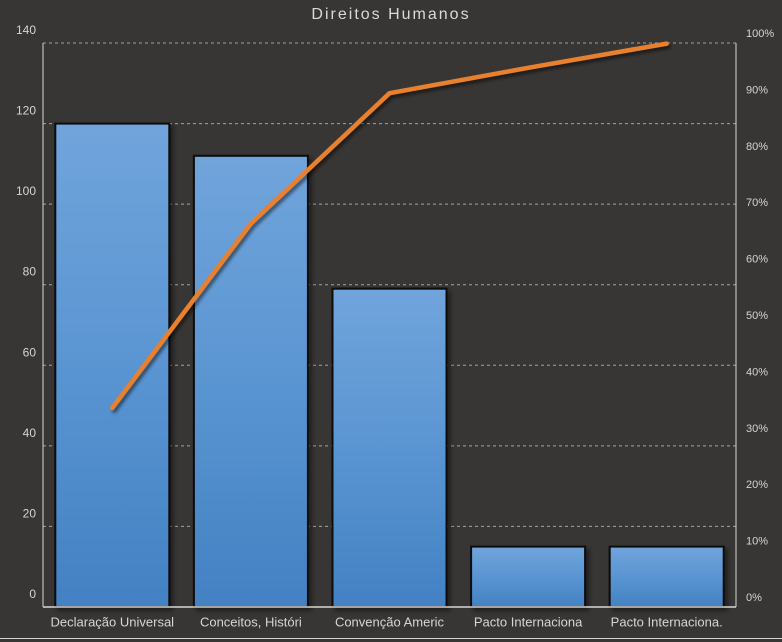  What do you see at coordinates (390, 622) in the screenshot?
I see `category-label-2: Convenção Americ` at bounding box center [390, 622].